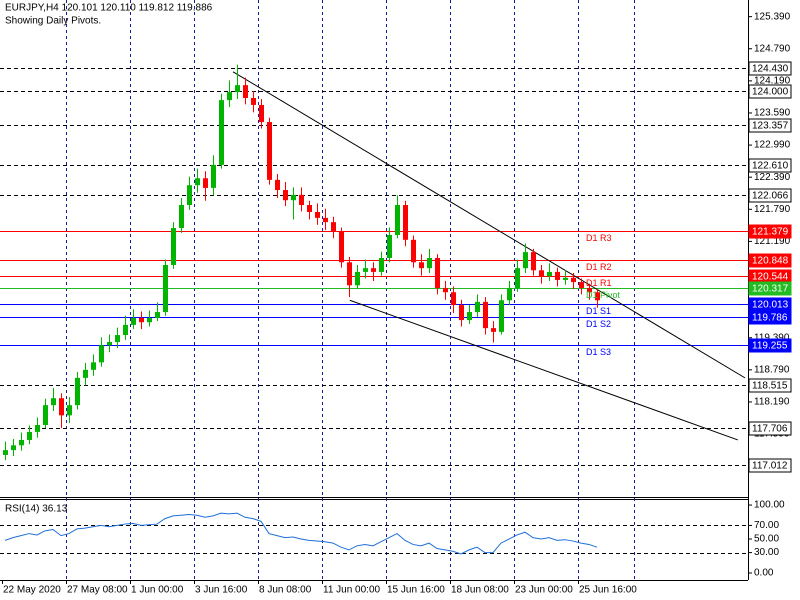 Image resolution: width=800 pixels, height=600 pixels. What do you see at coordinates (598, 352) in the screenshot?
I see `pivot-label: D1 S3` at bounding box center [598, 352].